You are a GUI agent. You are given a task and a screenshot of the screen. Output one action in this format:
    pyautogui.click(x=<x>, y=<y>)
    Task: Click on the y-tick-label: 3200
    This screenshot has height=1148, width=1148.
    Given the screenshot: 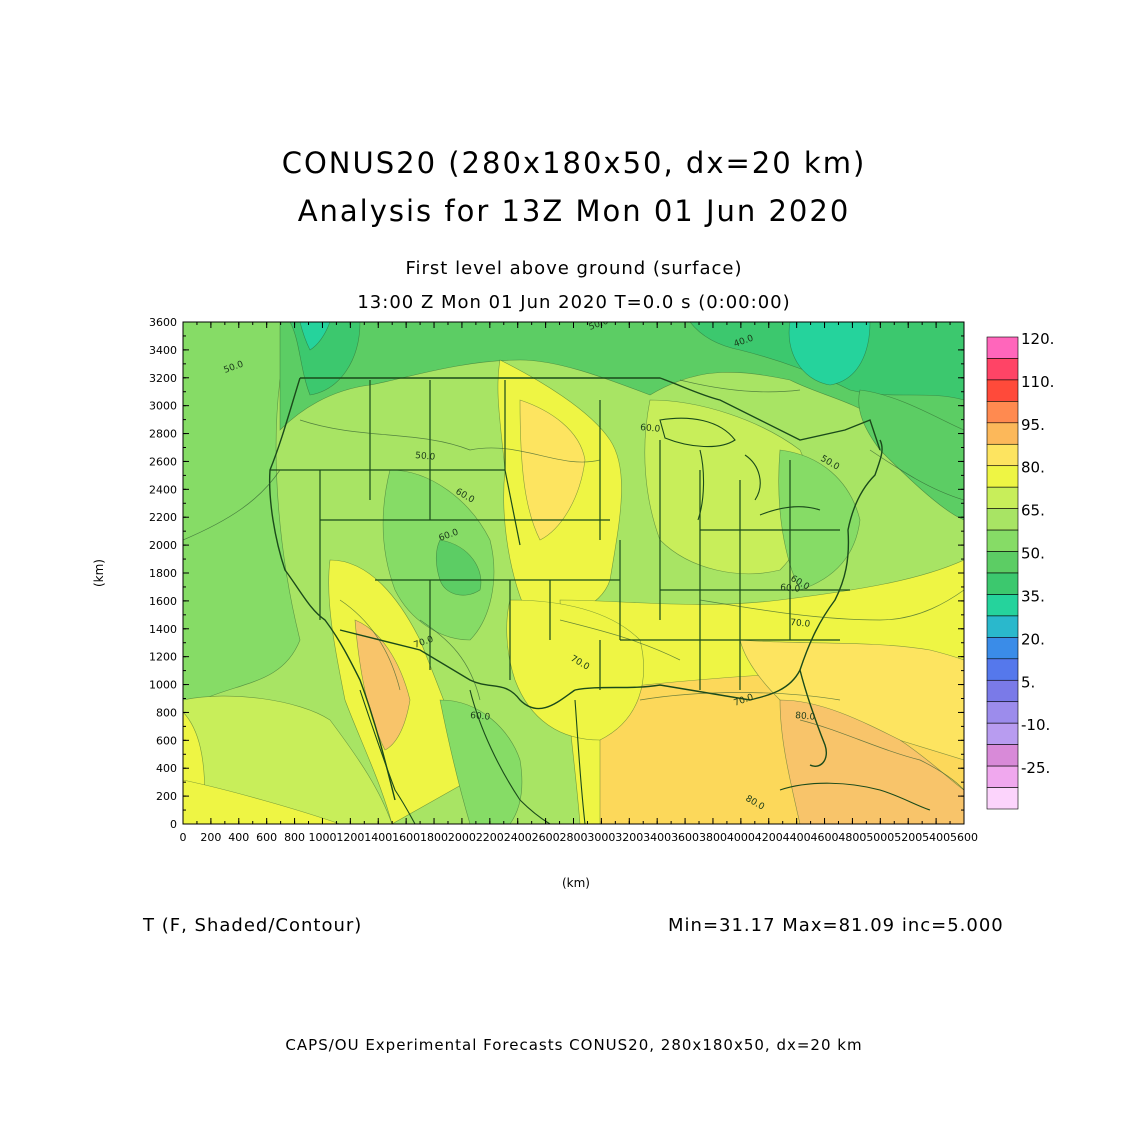 What is the action you would take?
    pyautogui.click(x=163, y=378)
    